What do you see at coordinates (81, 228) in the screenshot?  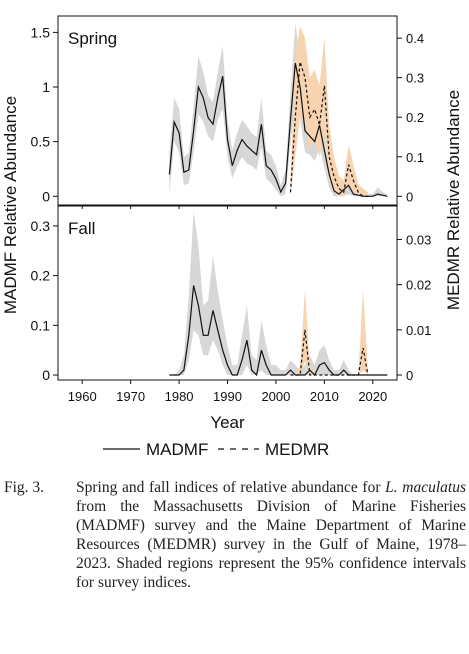 I see `panel-label: Fall` at bounding box center [81, 228].